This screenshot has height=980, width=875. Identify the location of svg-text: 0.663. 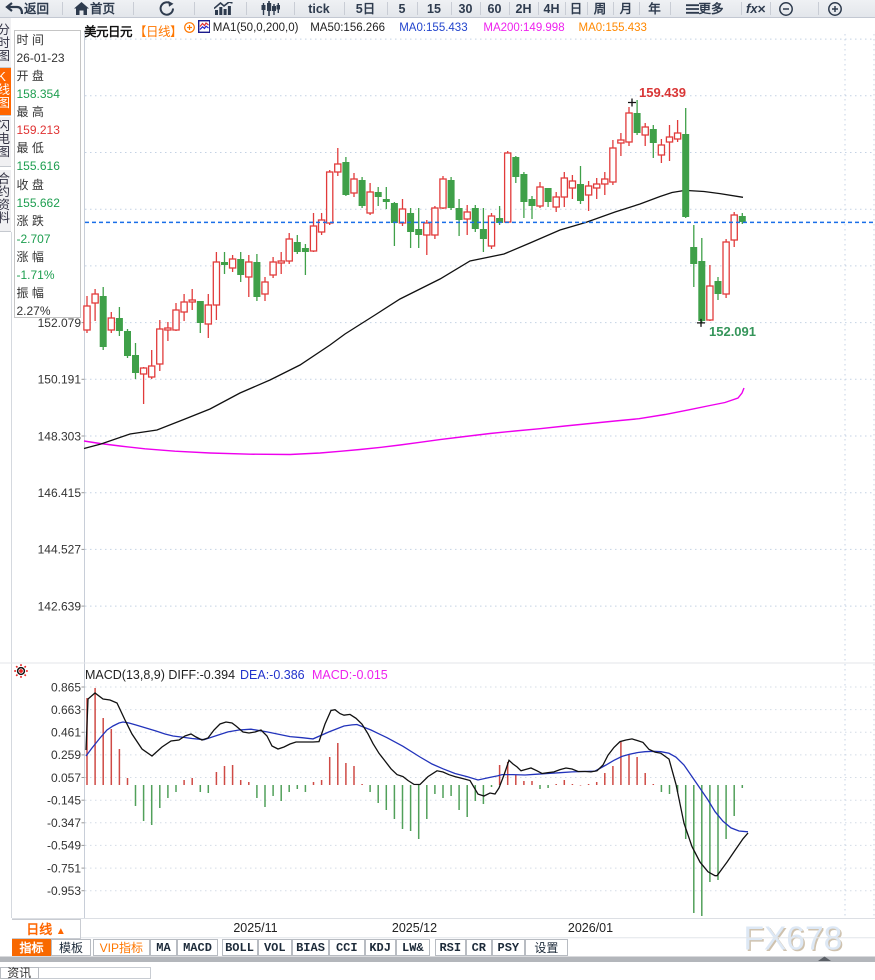
(66, 710).